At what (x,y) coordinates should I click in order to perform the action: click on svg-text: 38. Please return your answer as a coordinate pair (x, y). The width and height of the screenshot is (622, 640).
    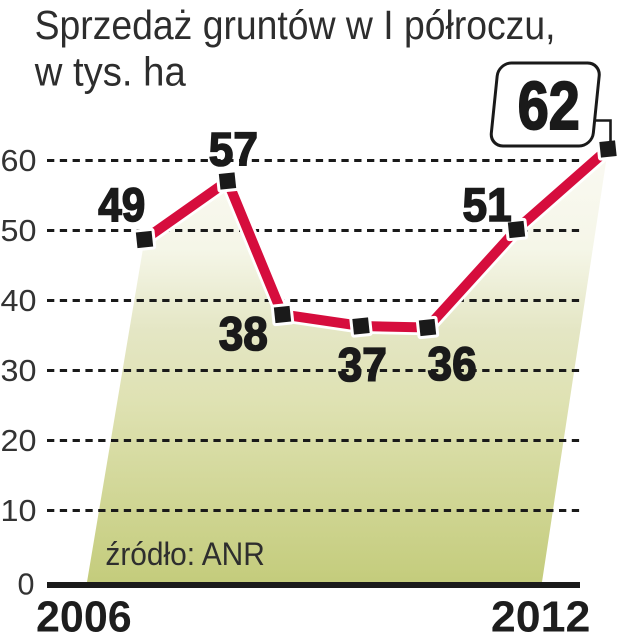
    Looking at the image, I should click on (243, 334).